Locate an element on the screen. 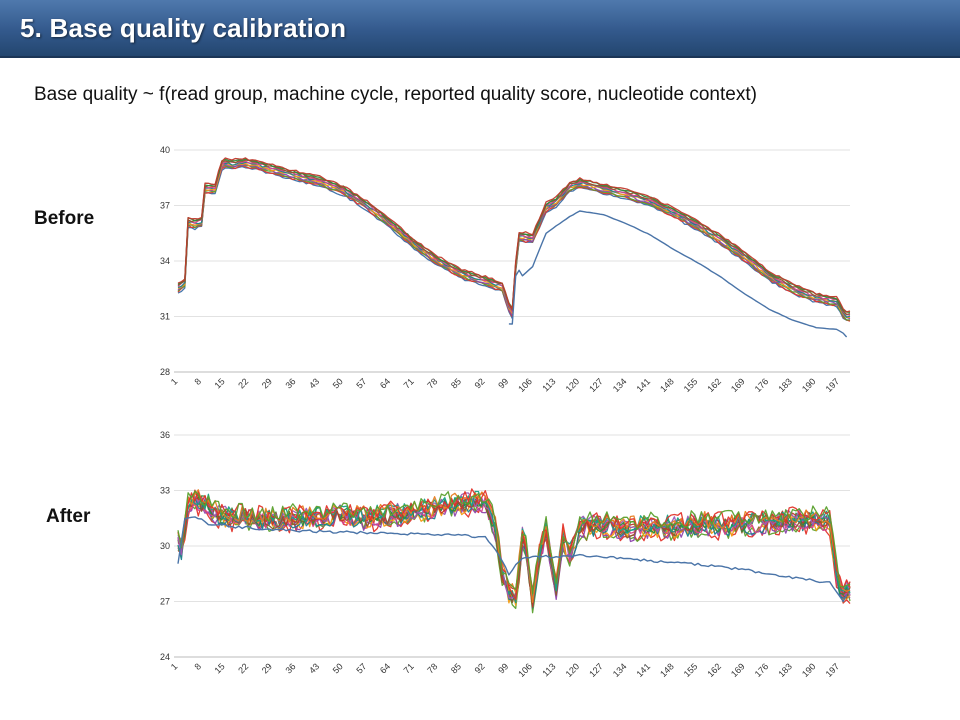 The image size is (960, 720). y-tick-label: 33 is located at coordinates (165, 491).